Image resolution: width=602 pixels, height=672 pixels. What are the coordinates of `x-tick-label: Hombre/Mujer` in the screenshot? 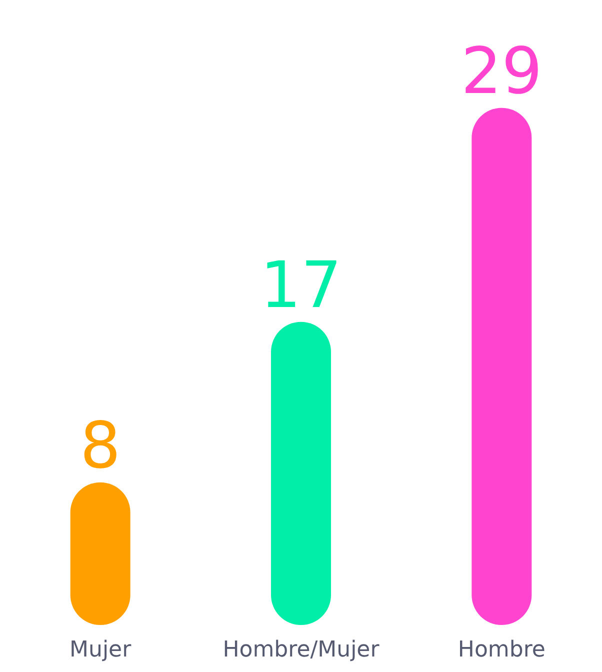 It's located at (301, 650).